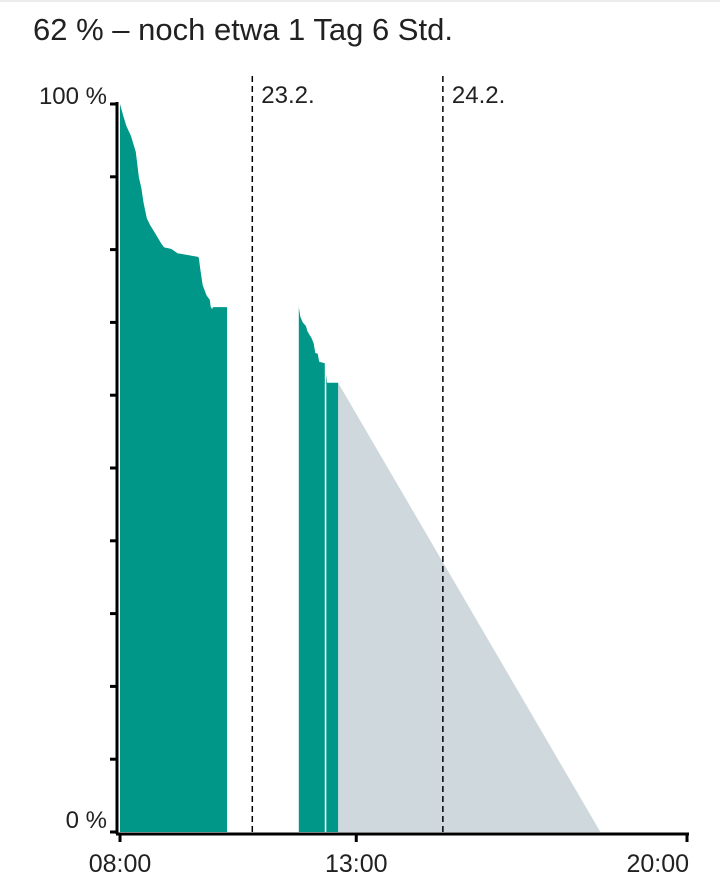  I want to click on x-tick-label-0: 08:00, so click(120, 864).